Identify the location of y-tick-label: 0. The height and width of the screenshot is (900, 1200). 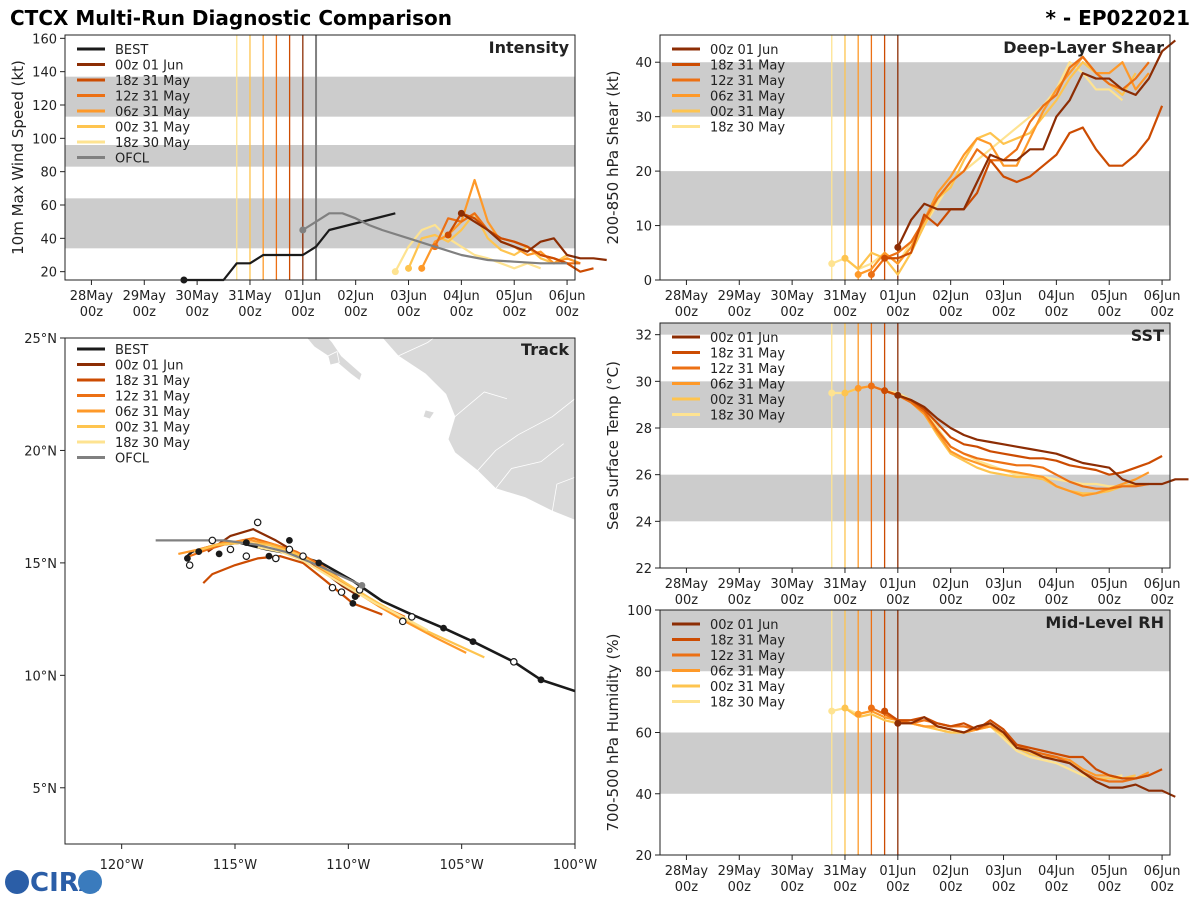
(648, 281).